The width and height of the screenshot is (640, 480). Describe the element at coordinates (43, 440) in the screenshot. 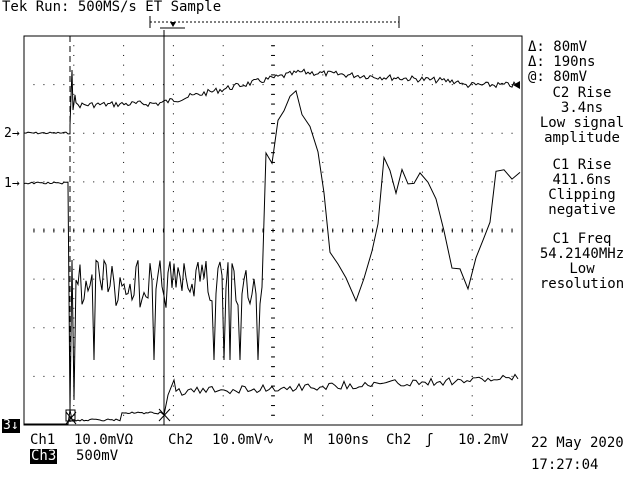

I see `ch1-label: Ch1` at that location.